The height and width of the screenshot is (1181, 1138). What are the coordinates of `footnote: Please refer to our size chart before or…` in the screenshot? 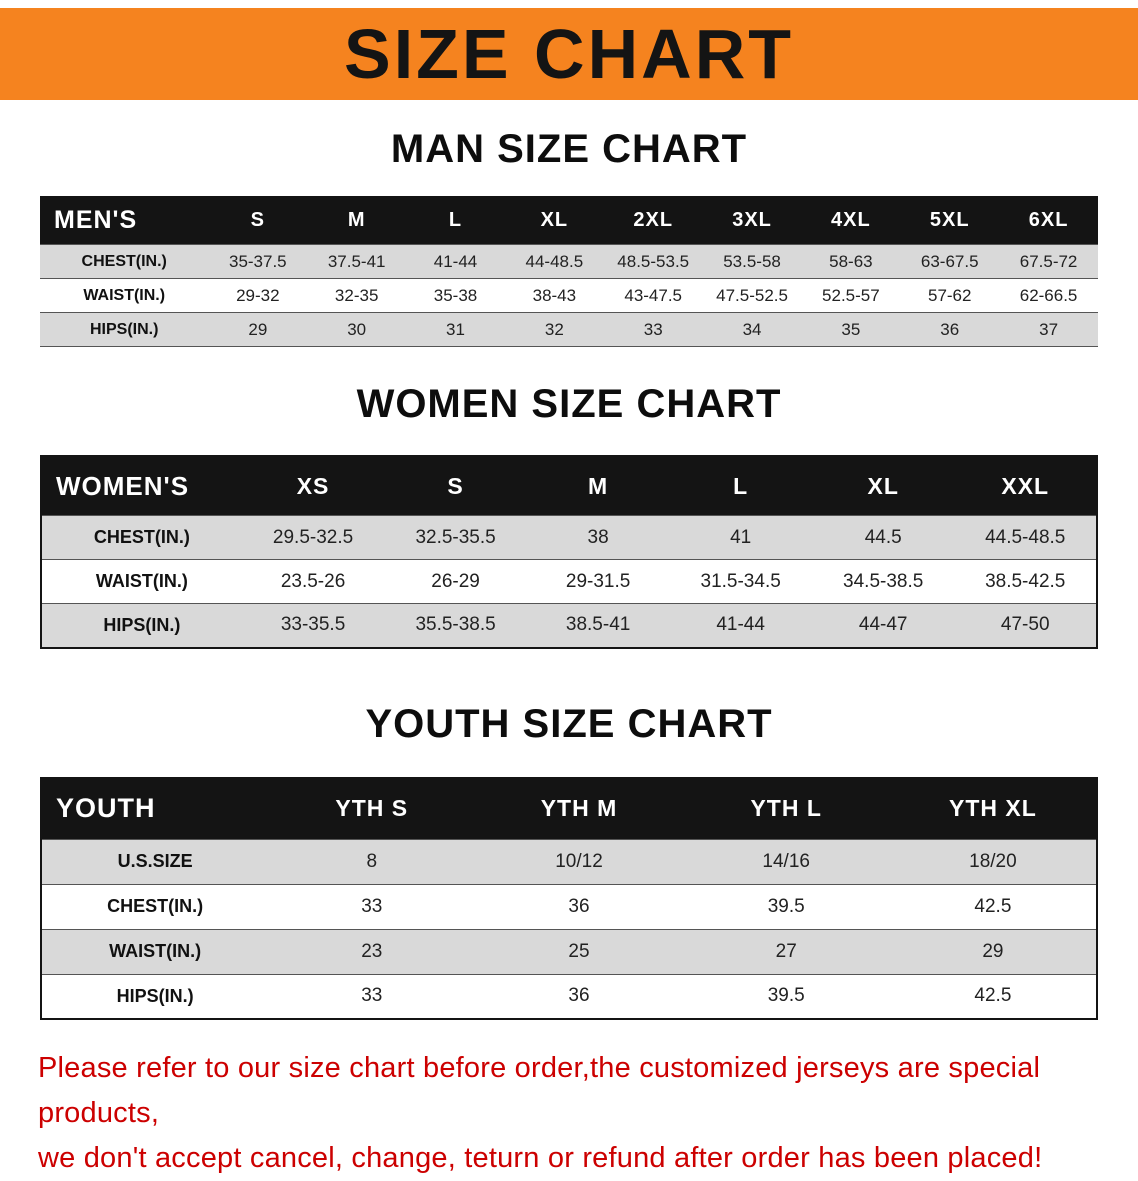 It's located at (569, 1113).